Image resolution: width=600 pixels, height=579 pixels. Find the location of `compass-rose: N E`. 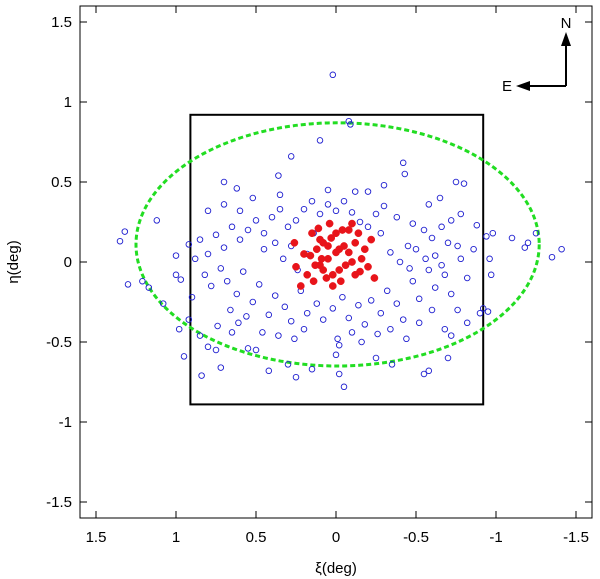

compass-rose: N E is located at coordinates (536, 55).